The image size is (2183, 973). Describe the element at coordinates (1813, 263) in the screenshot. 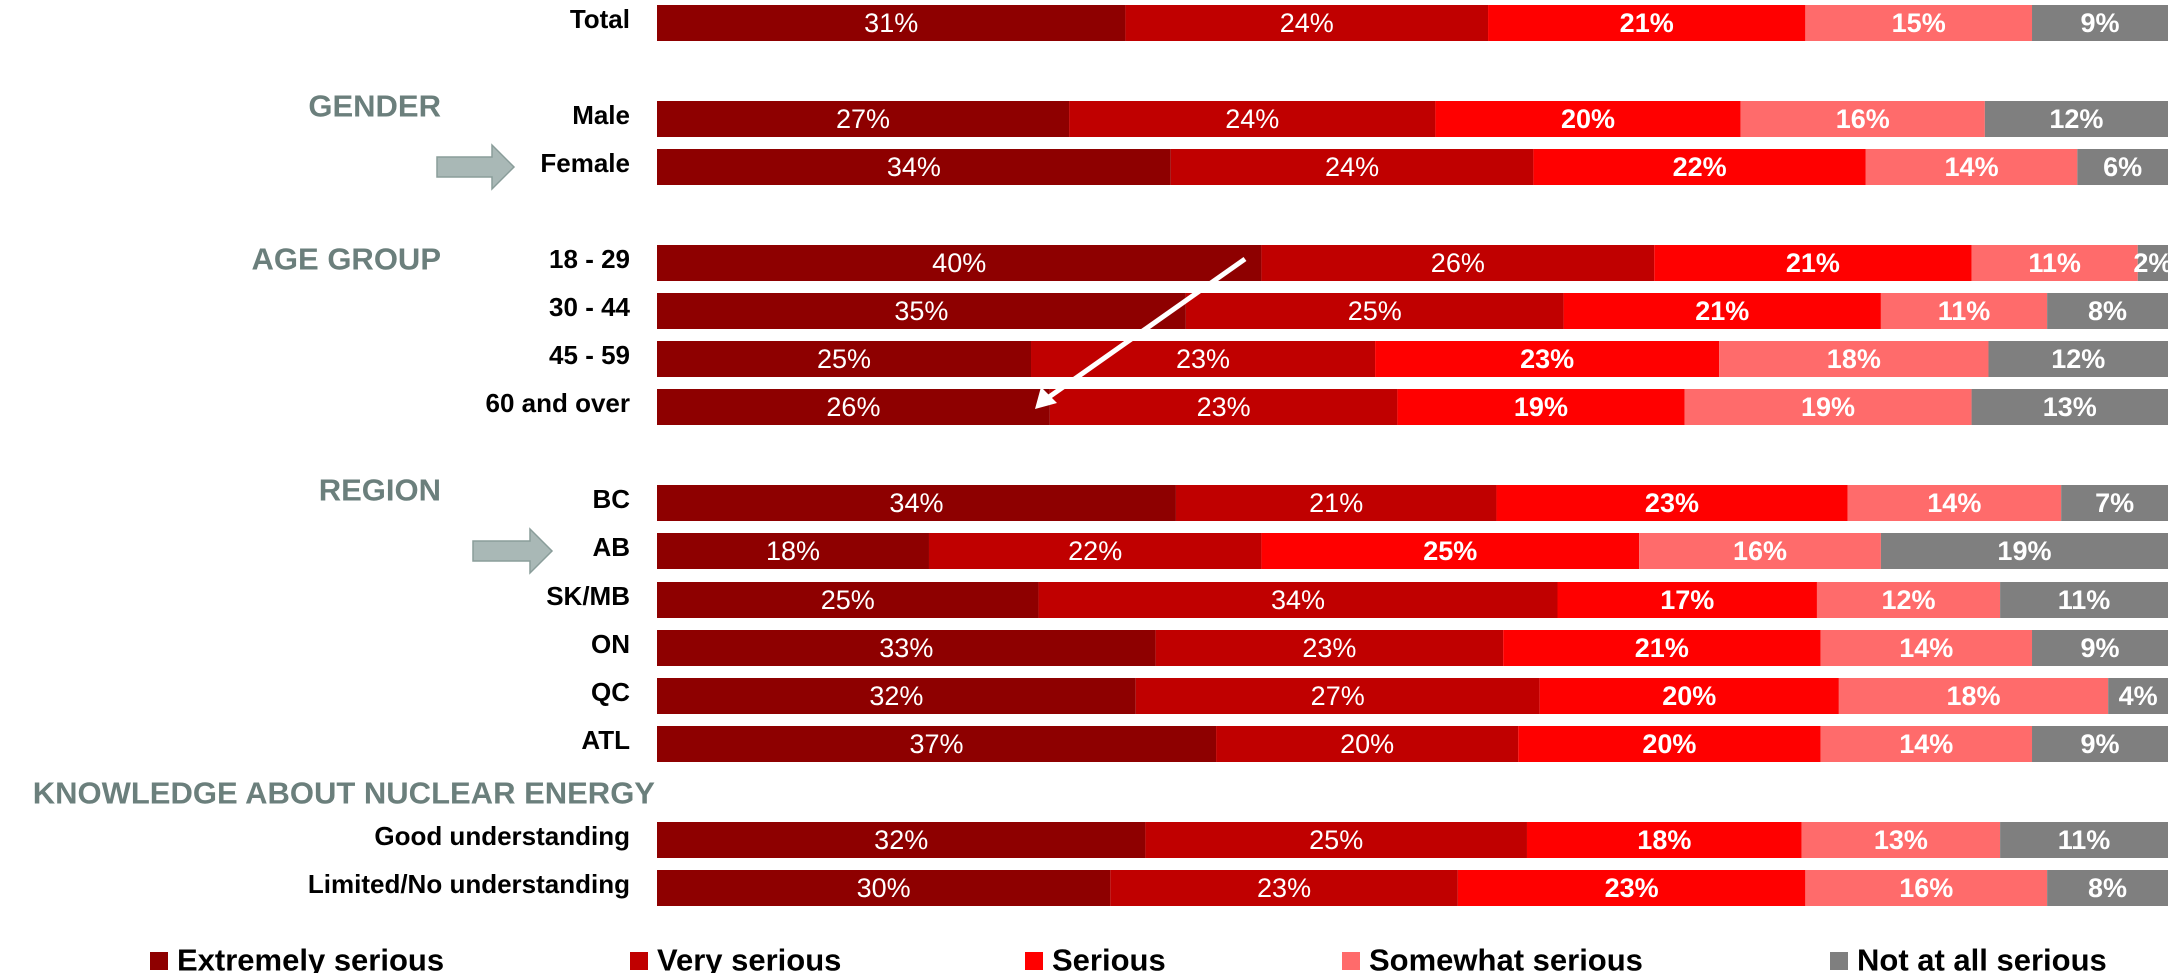

I see `bar-segment-18-29-serious` at that location.